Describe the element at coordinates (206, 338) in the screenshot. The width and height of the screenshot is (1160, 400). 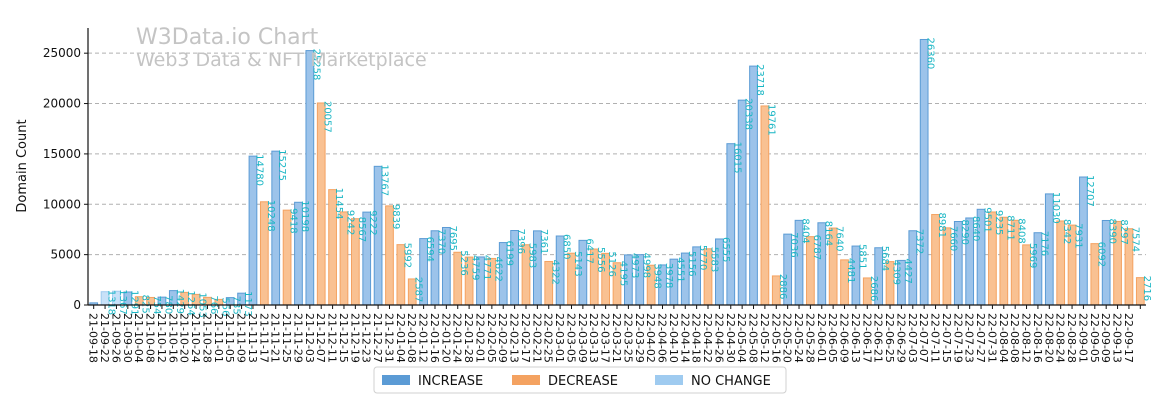
I see `x-tick-label: 21-10-28` at that location.